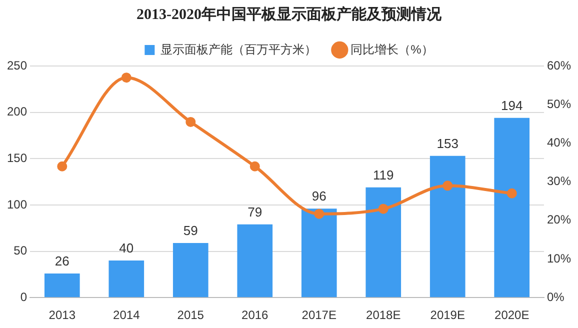 The width and height of the screenshot is (578, 328). I want to click on legend-label: 显示面板产能（百万平方米）, so click(238, 49).